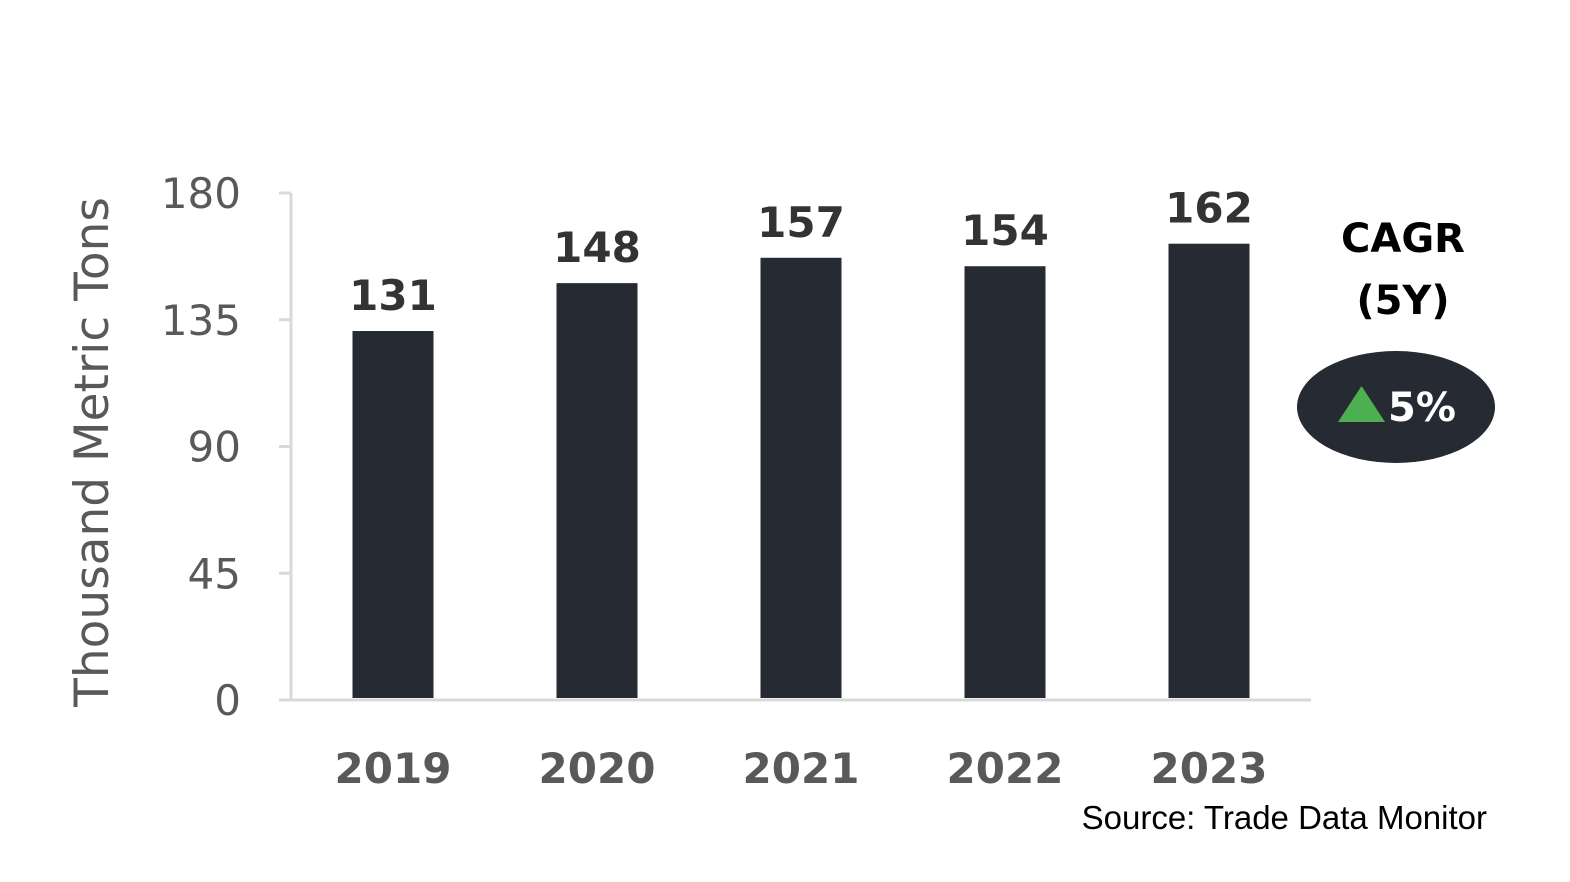 This screenshot has height=882, width=1570. What do you see at coordinates (214, 573) in the screenshot?
I see `y-tick-label: 45` at bounding box center [214, 573].